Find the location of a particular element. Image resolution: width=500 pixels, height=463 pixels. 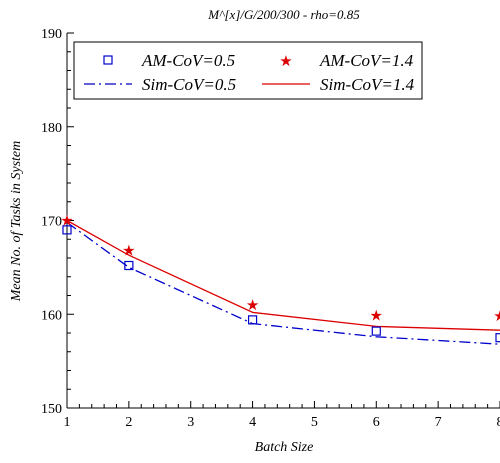

legend-label: AM-CoV=0.5 is located at coordinates (188, 60).